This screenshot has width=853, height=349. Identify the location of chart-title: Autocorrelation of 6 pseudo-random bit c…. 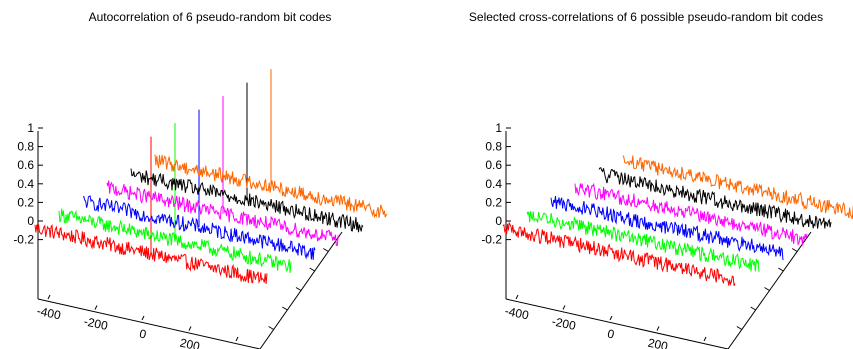
(210, 17).